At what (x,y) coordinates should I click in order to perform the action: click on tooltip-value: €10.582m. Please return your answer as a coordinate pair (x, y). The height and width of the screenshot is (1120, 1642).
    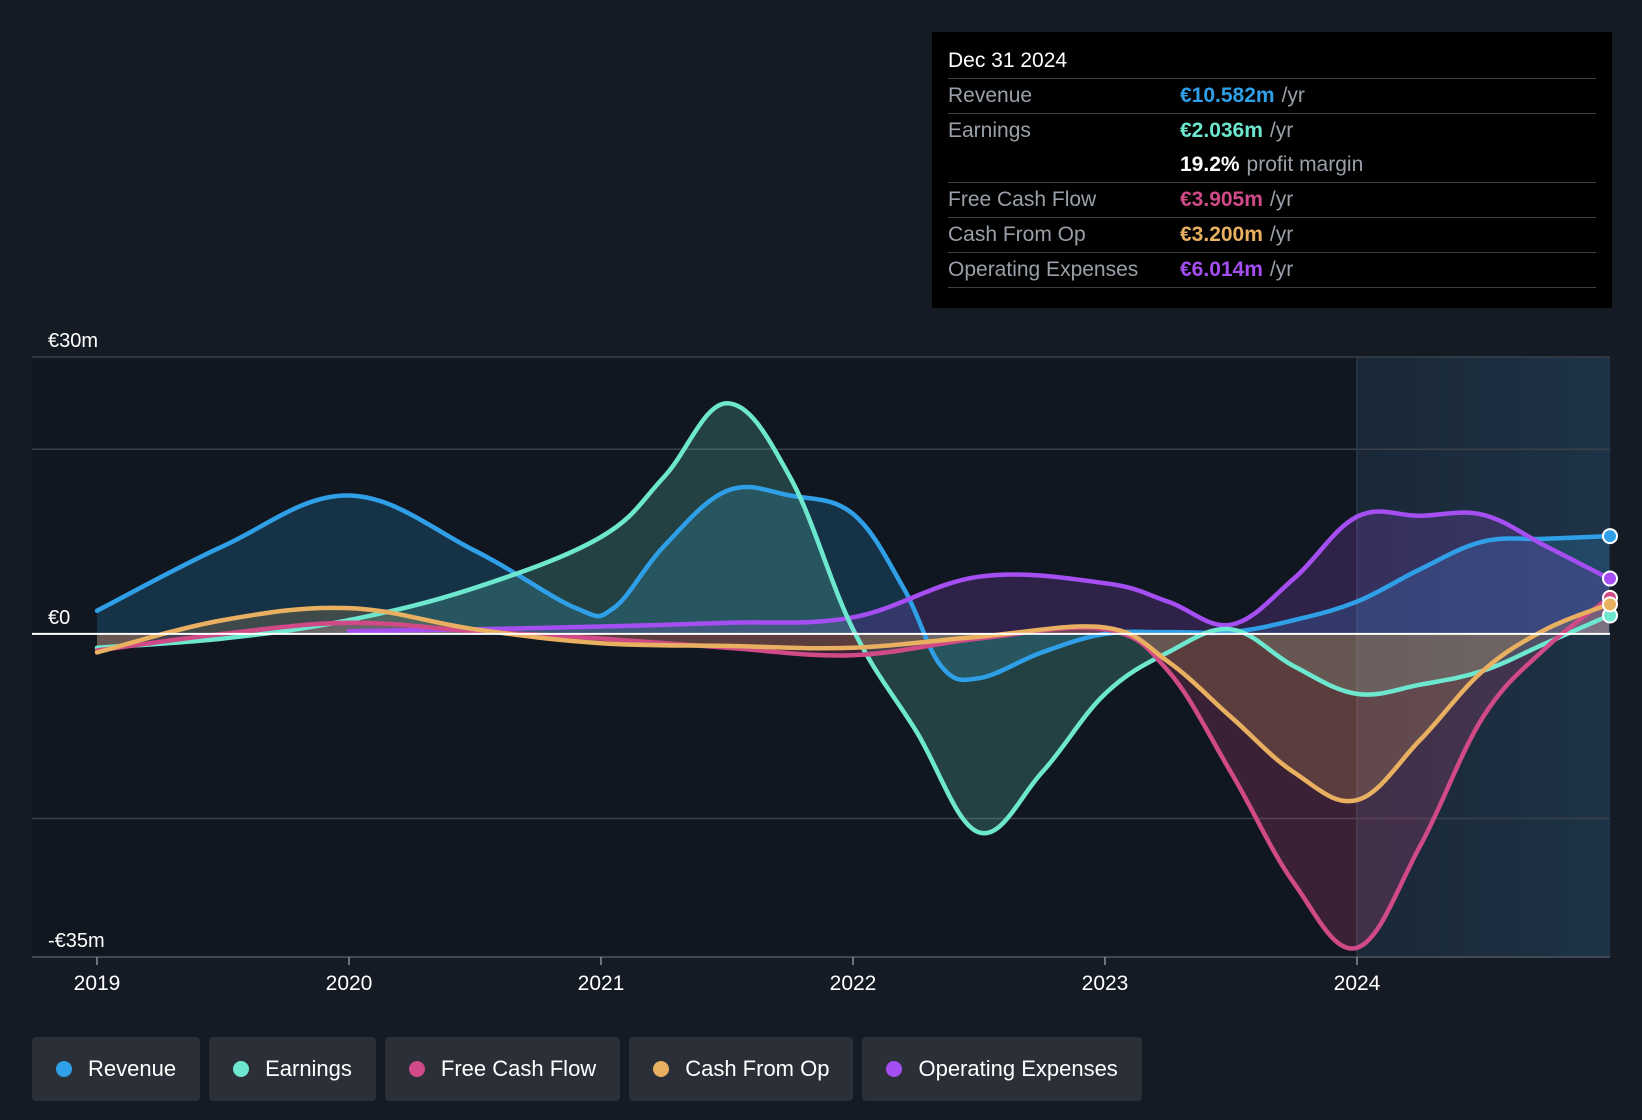
    Looking at the image, I should click on (1227, 95).